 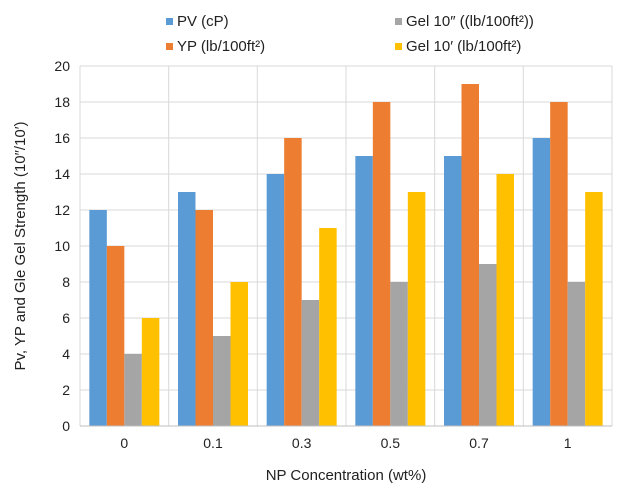 What do you see at coordinates (221, 46) in the screenshot?
I see `legend-label: YP (lb/100ft²)` at bounding box center [221, 46].